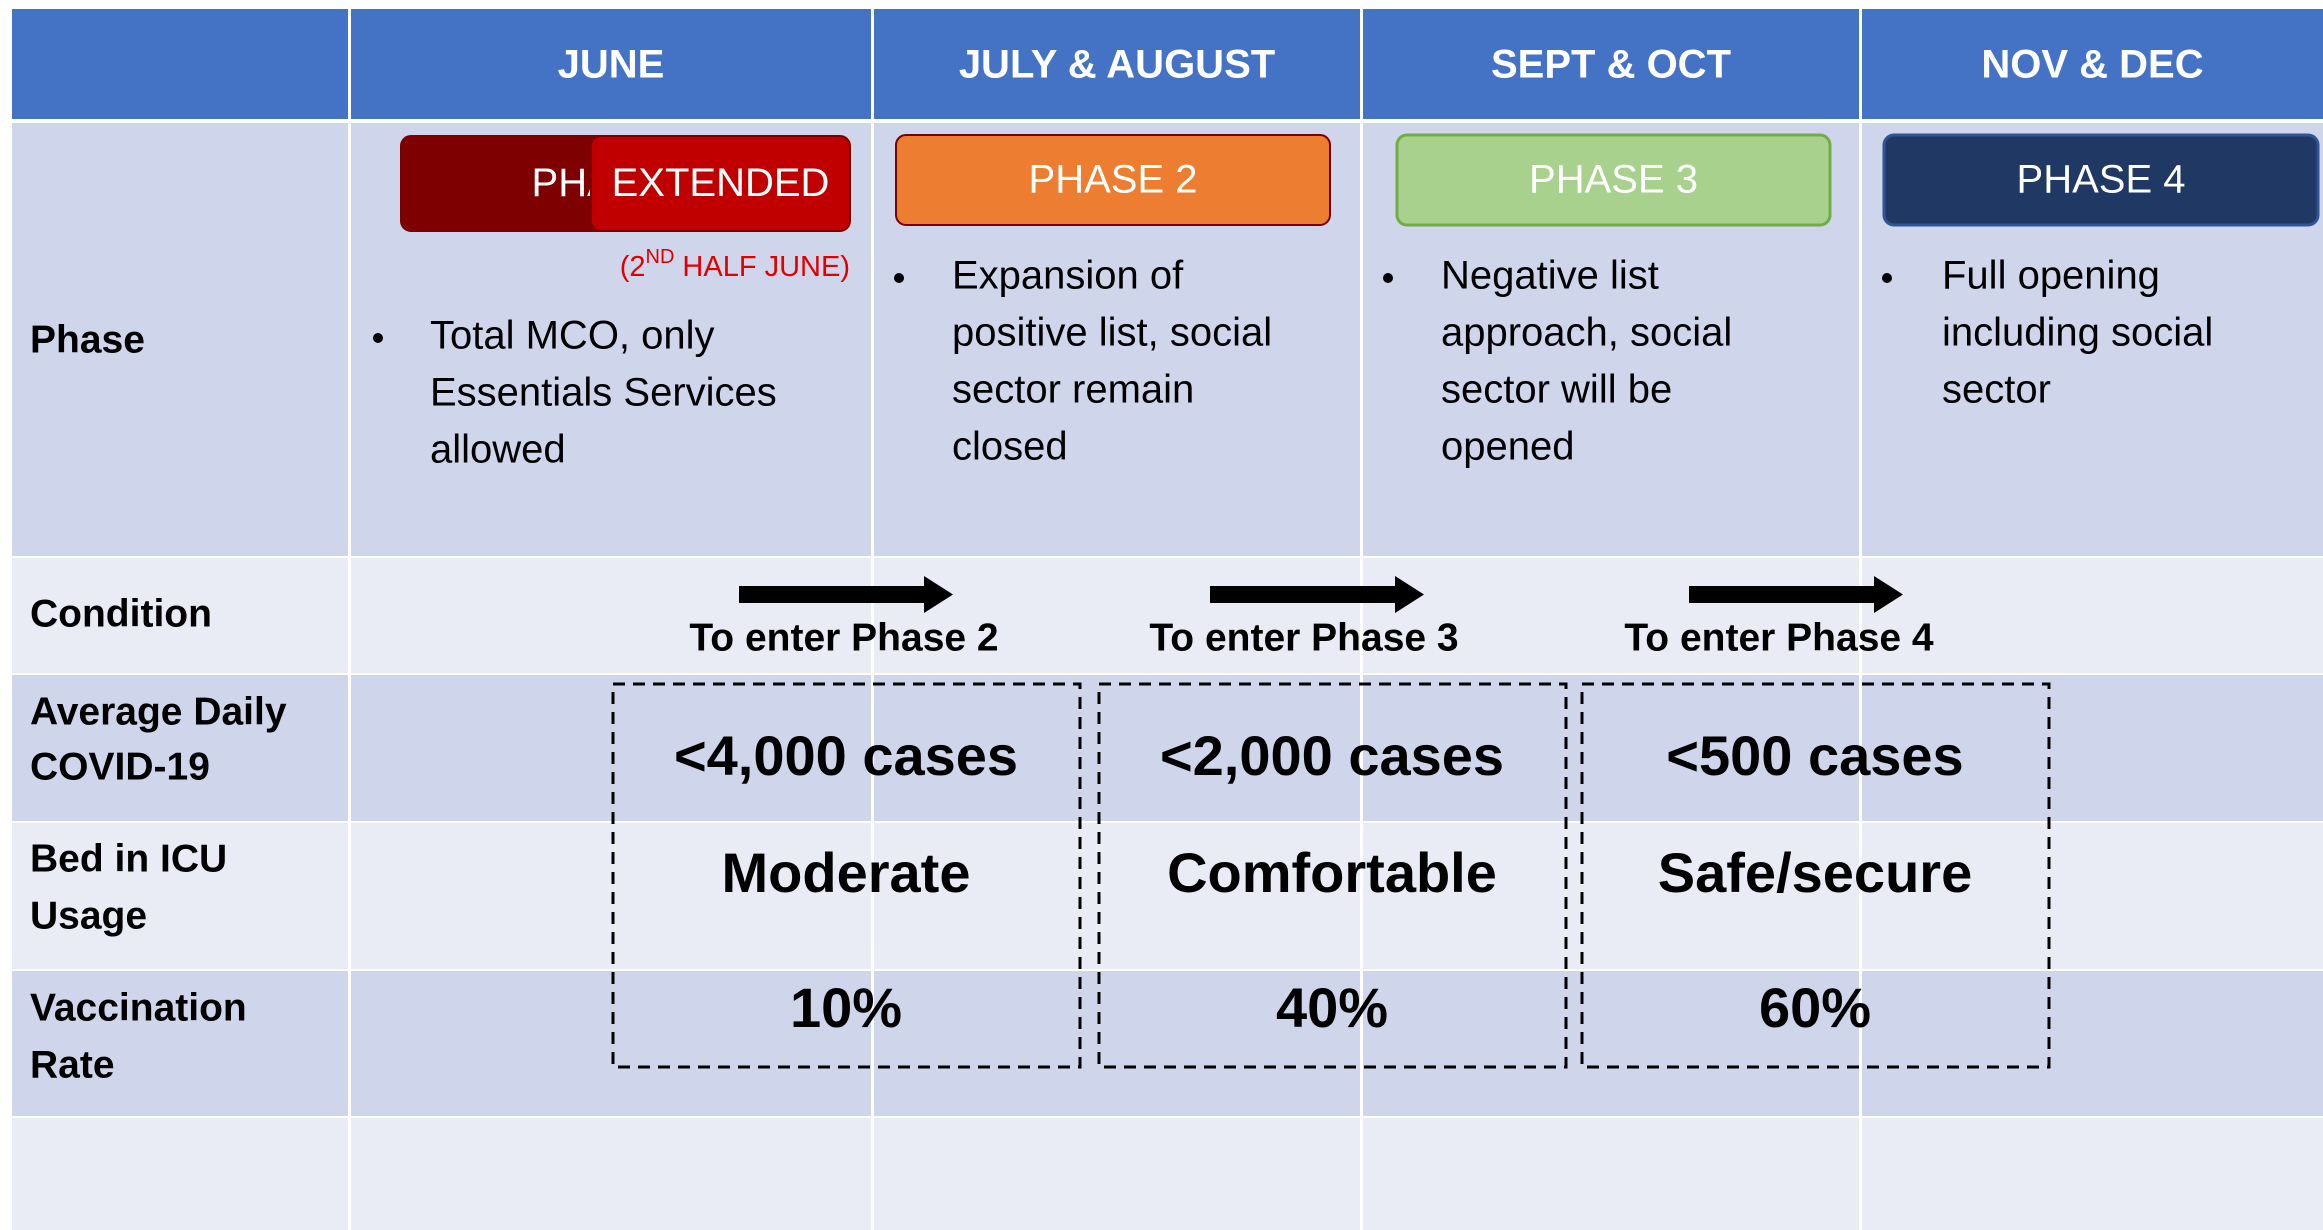 This screenshot has height=1230, width=2323. I want to click on phase-description: sector remain, so click(1073, 390).